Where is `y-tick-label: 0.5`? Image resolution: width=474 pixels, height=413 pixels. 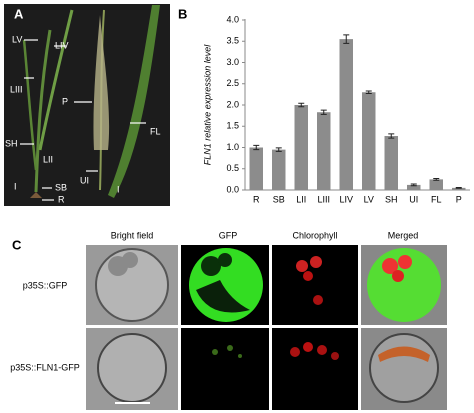
y-tick-label: 0.5 is located at coordinates (232, 168).